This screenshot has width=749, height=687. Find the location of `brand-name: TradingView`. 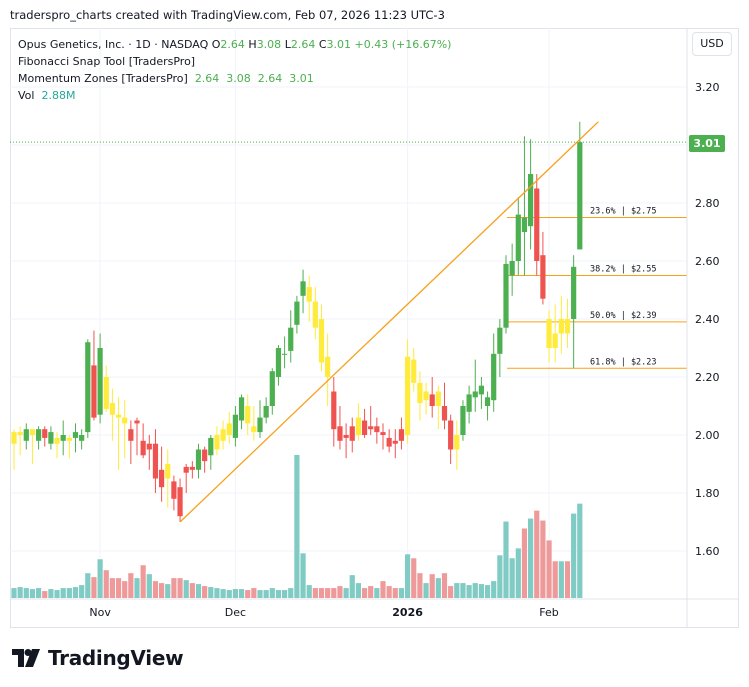

brand-name: TradingView is located at coordinates (116, 658).